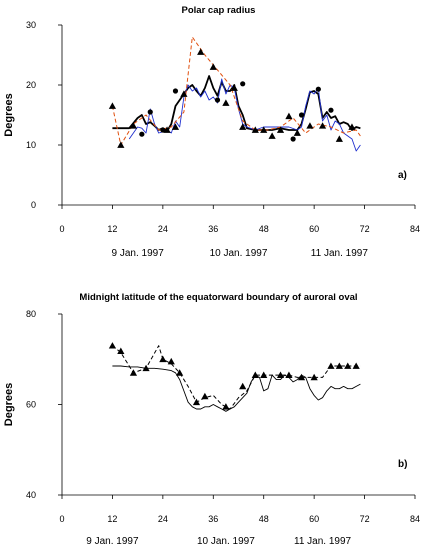 The height and width of the screenshot is (551, 423). Describe the element at coordinates (31, 314) in the screenshot. I see `y-tick-label: 80` at that location.